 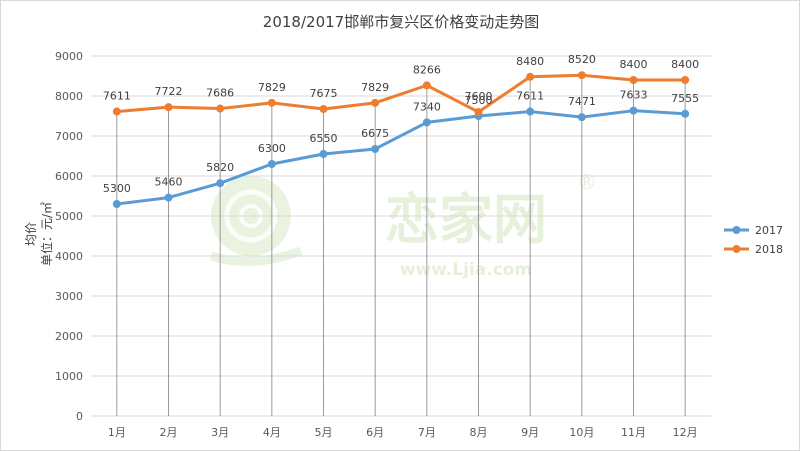 What do you see at coordinates (582, 59) in the screenshot?
I see `data-label-2018: 8520` at bounding box center [582, 59].